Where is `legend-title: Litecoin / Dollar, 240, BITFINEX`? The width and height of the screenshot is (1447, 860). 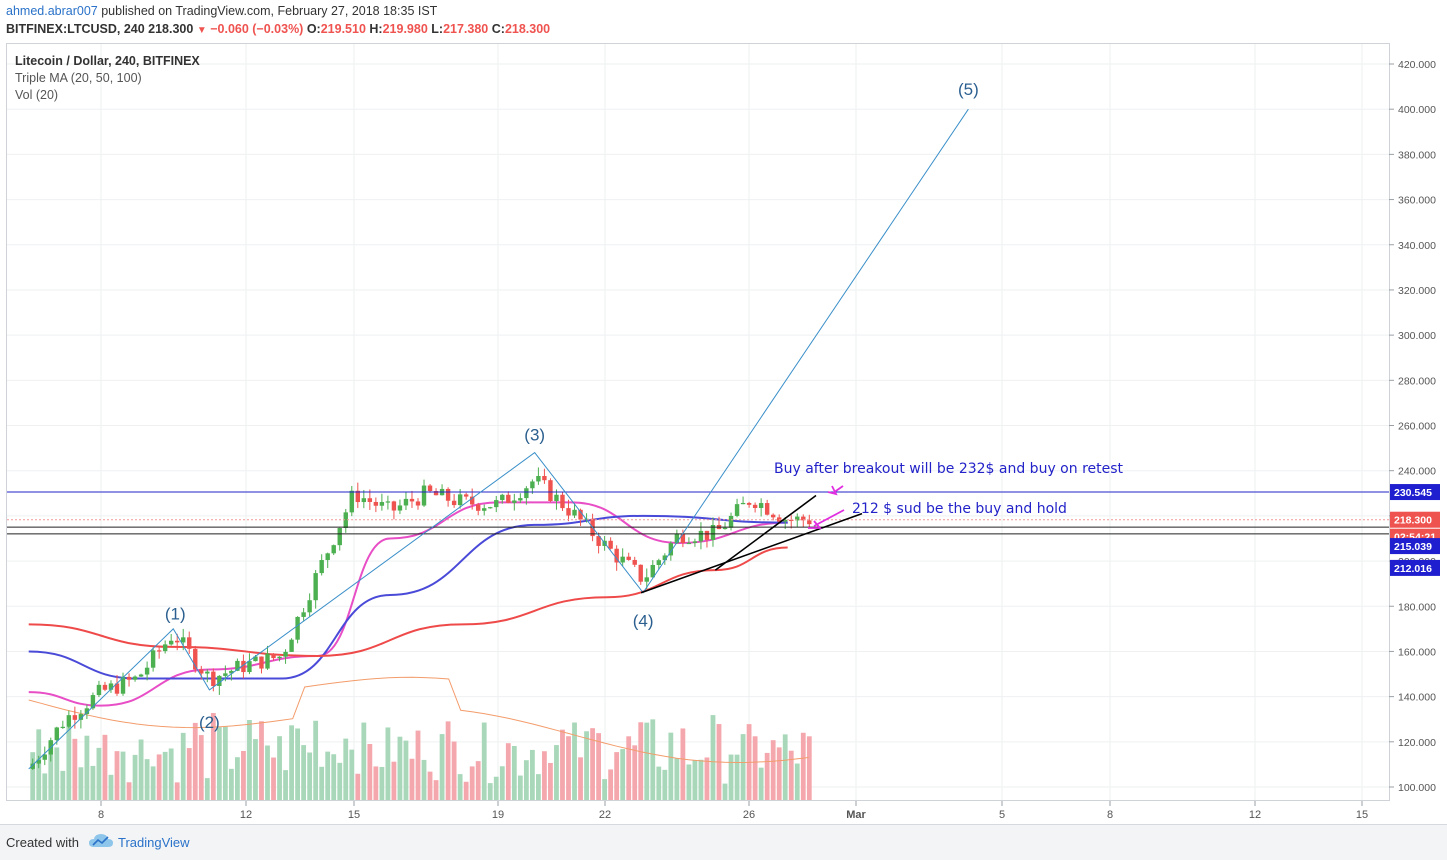 legend-title: Litecoin / Dollar, 240, BITFINEX is located at coordinates (107, 61).